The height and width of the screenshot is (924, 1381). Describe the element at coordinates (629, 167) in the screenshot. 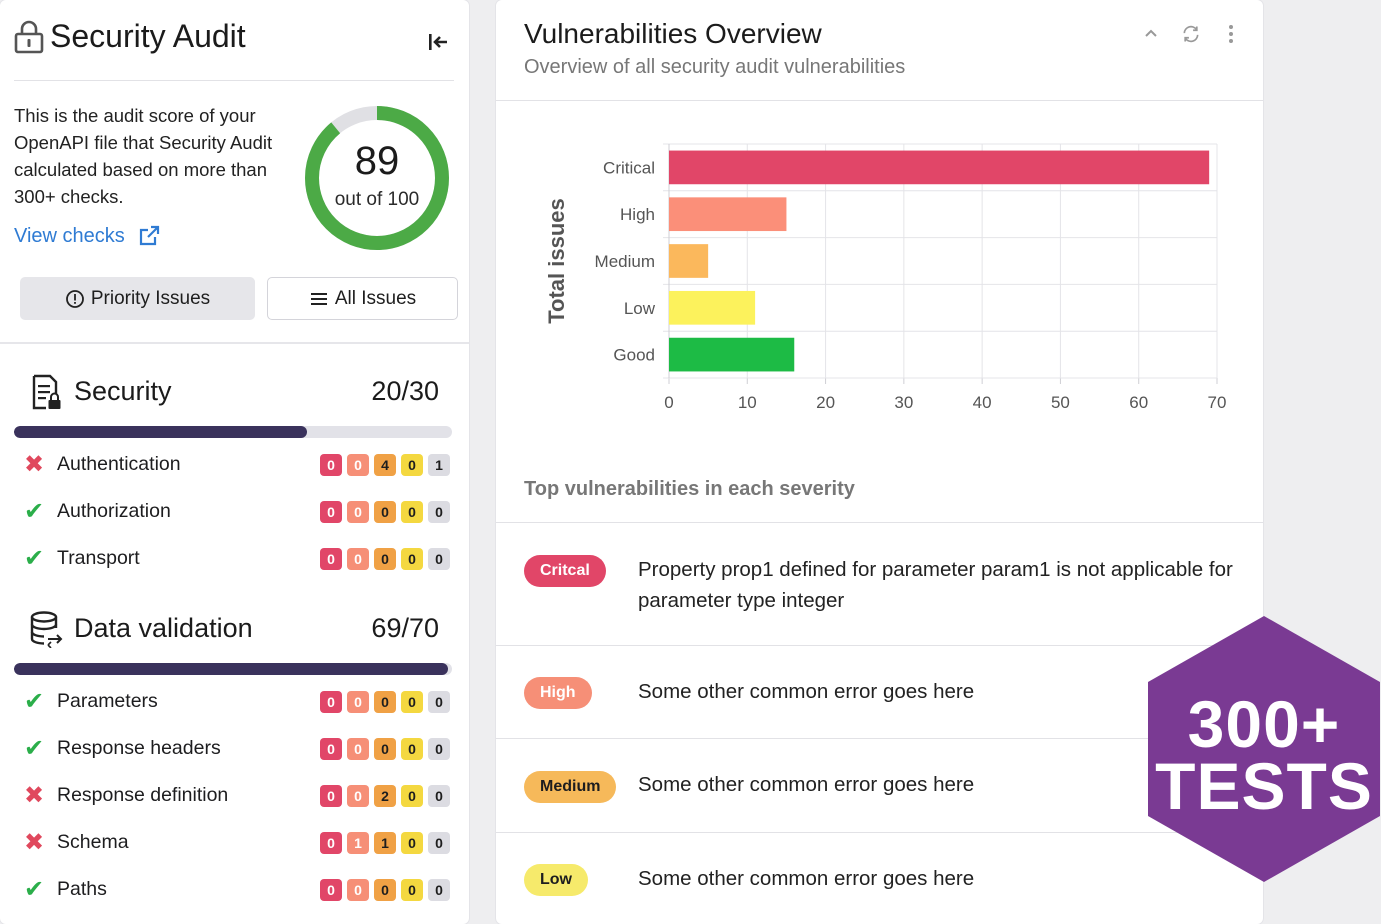

I see `y-tick-label: Critical` at that location.